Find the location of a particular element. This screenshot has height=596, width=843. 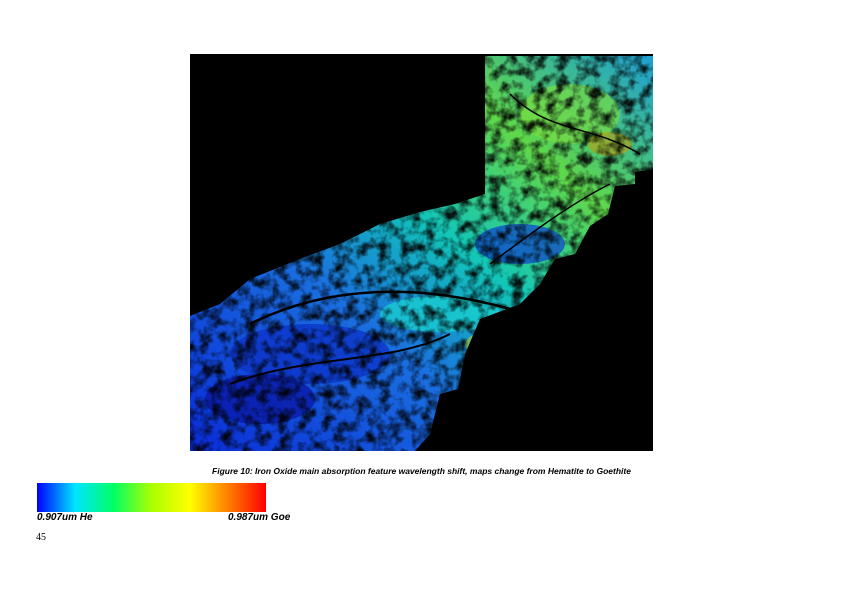

color-scale-bar is located at coordinates (151, 497).